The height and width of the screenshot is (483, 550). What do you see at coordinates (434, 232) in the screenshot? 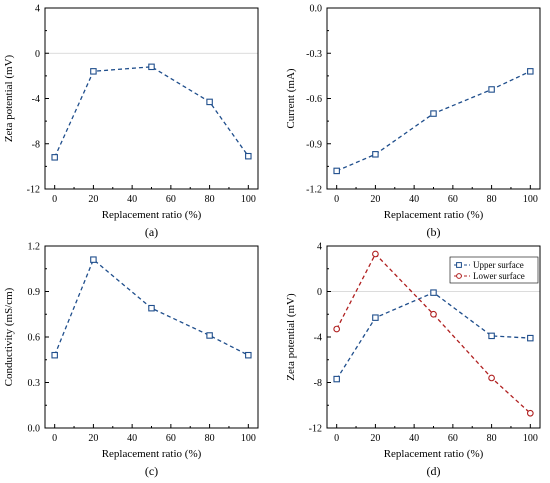
I see `panel-label: (b)` at bounding box center [434, 232].